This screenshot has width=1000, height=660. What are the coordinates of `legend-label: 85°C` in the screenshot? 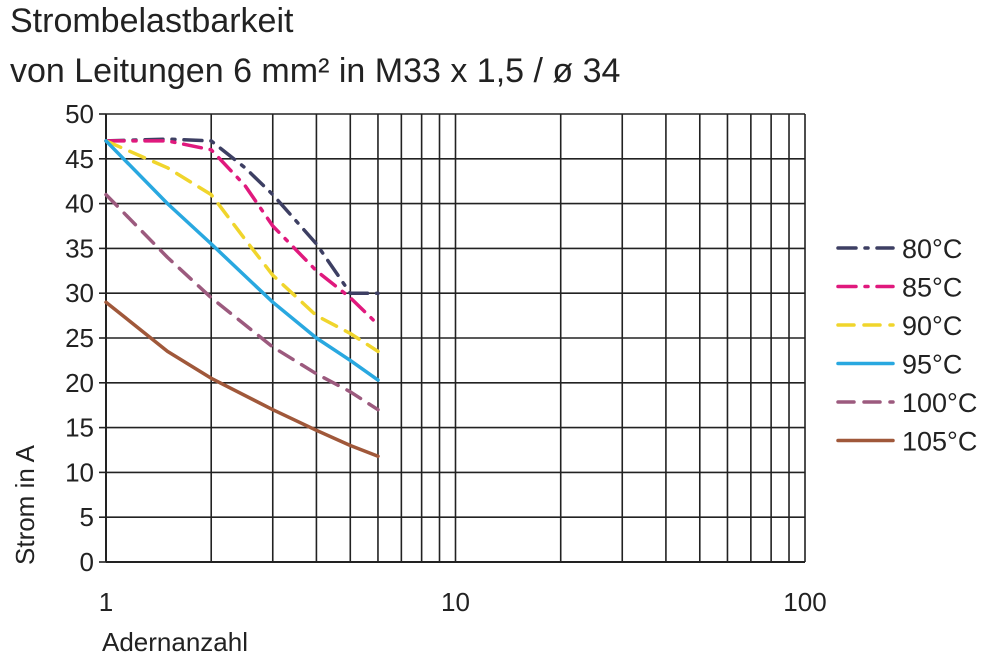 It's located at (932, 288).